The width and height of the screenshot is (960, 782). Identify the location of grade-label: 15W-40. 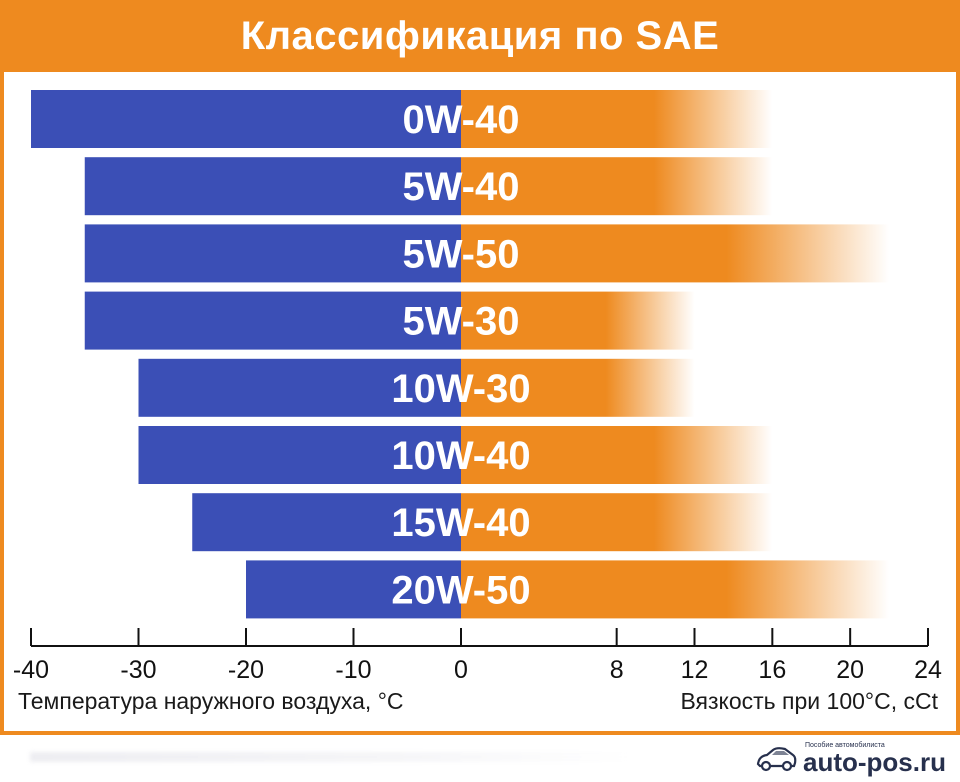
(460, 523).